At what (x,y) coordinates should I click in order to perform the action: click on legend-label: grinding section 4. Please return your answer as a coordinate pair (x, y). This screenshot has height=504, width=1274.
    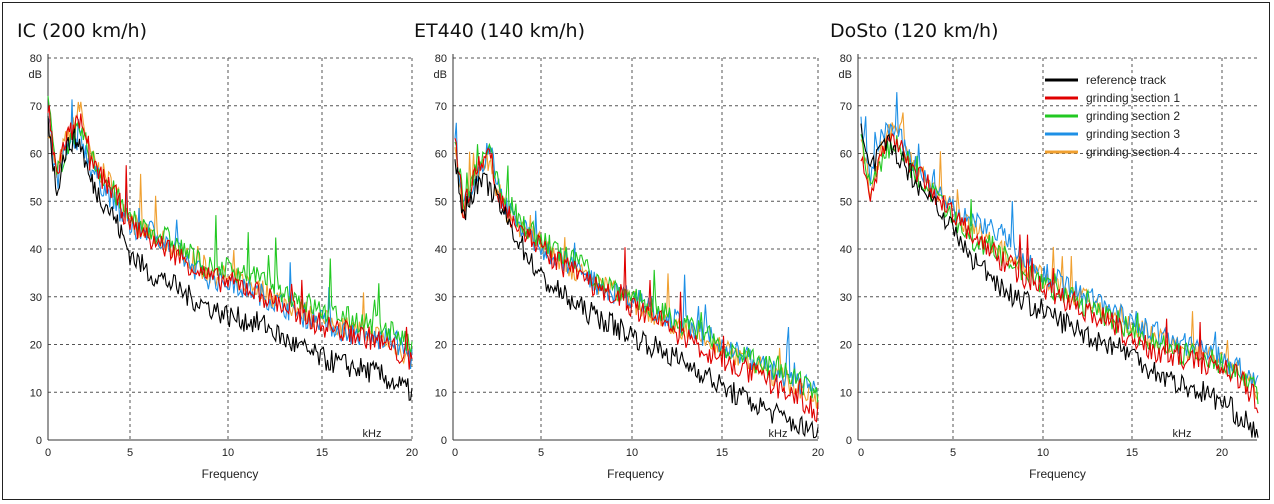
    Looking at the image, I should click on (1133, 152).